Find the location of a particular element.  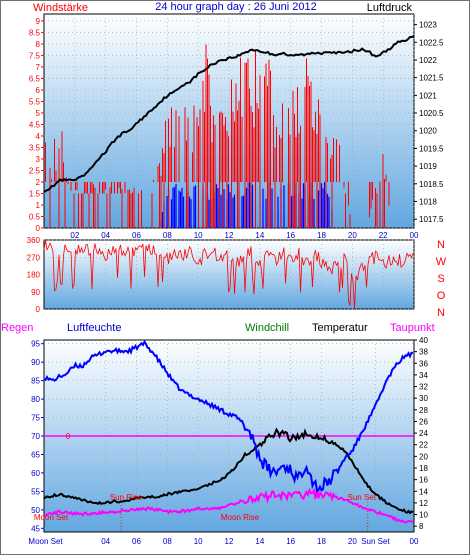

humidity-tick-label: 75 is located at coordinates (35, 418).